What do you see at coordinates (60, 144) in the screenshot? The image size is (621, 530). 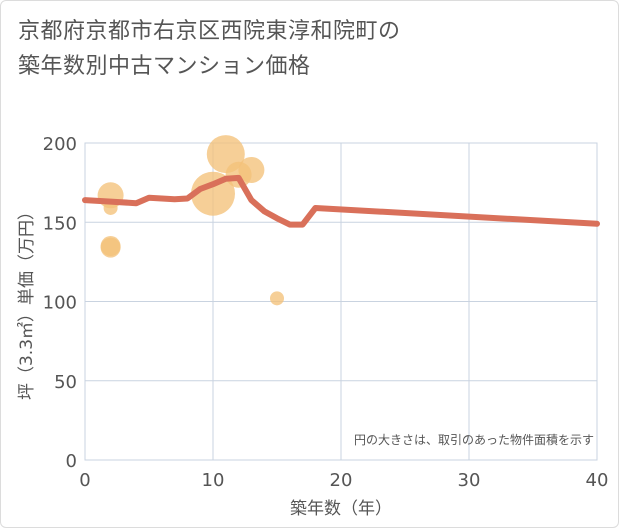 I see `y-tick-label: 200` at bounding box center [60, 144].